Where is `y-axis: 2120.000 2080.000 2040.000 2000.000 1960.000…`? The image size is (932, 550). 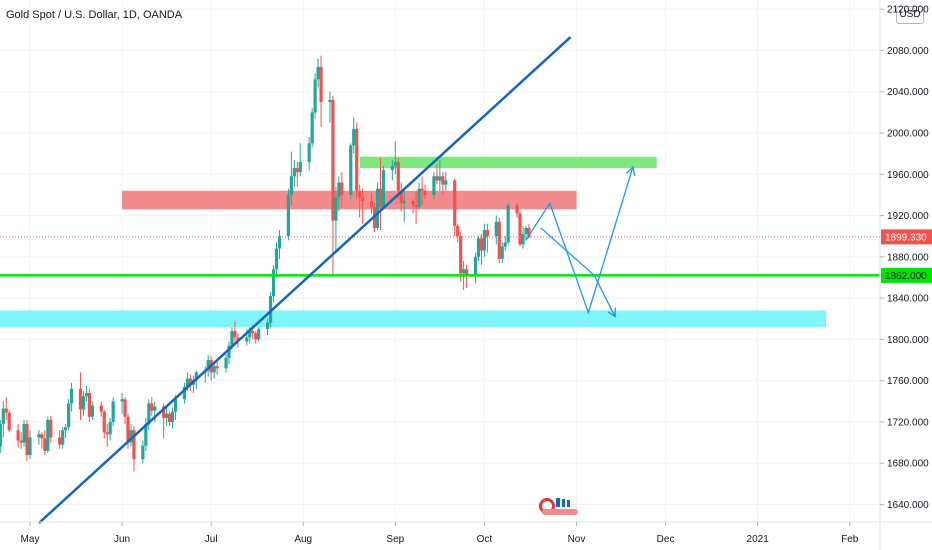 y-axis: 2120.000 2080.000 2040.000 2000.000 1960.000… is located at coordinates (904, 258).